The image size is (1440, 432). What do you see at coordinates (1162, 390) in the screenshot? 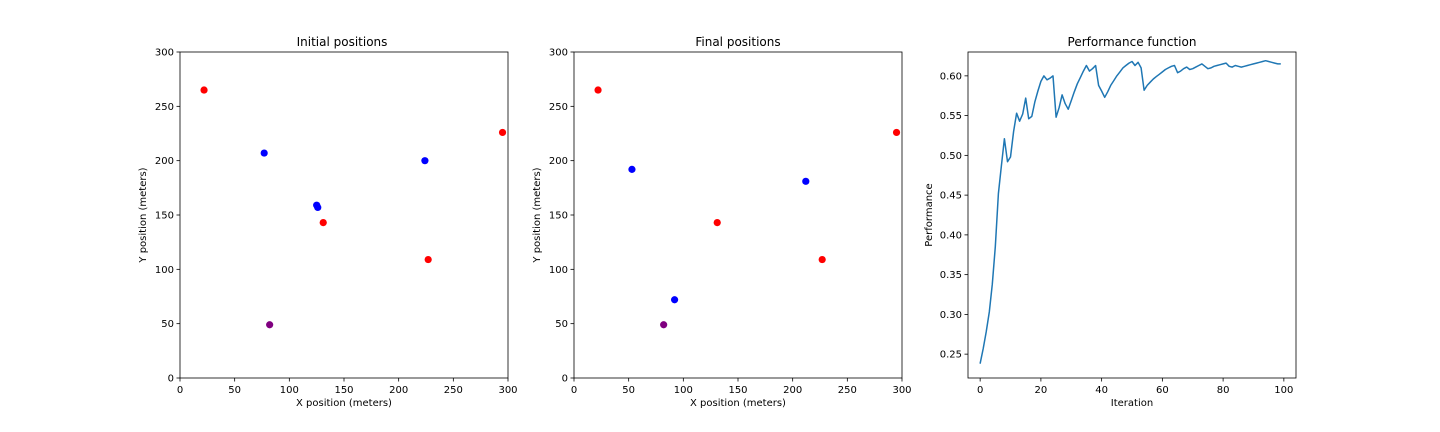
I see `x-tick-label: 60` at bounding box center [1162, 390].